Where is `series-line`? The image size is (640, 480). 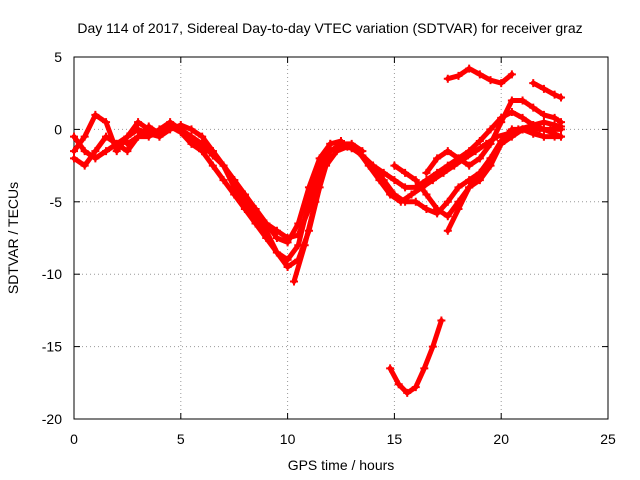
series-line is located at coordinates (547, 90).